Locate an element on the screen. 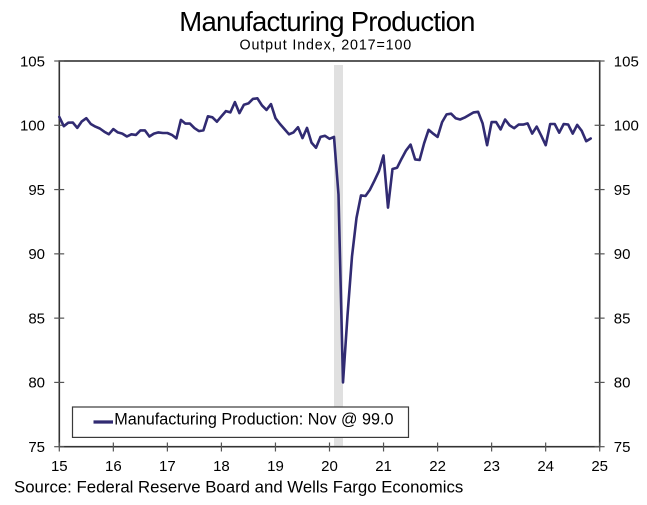 The image size is (647, 505). svg-text: 17 is located at coordinates (167, 466).